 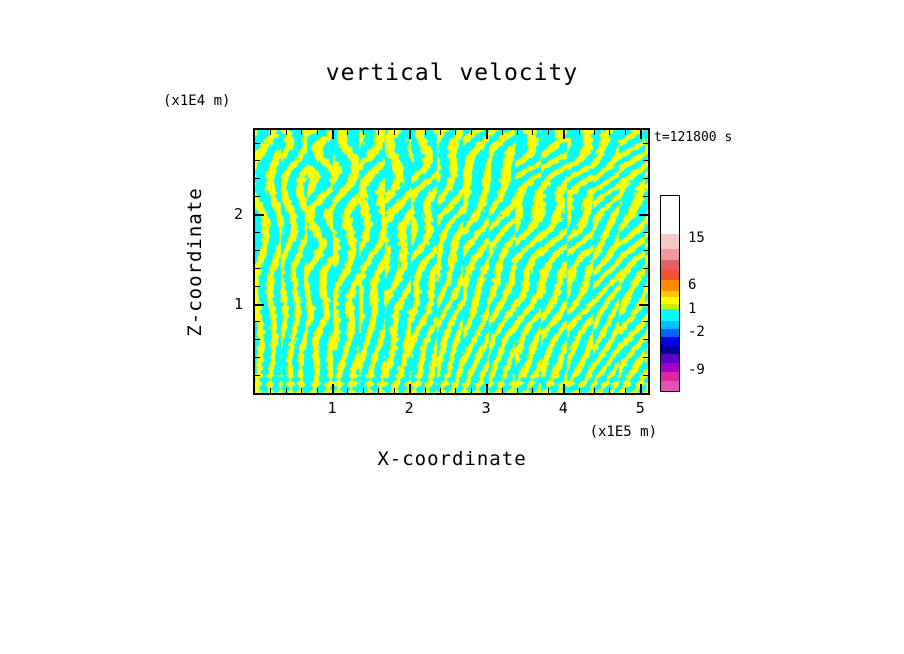 What do you see at coordinates (692, 284) in the screenshot?
I see `colorbar-tick-label: 6` at bounding box center [692, 284].